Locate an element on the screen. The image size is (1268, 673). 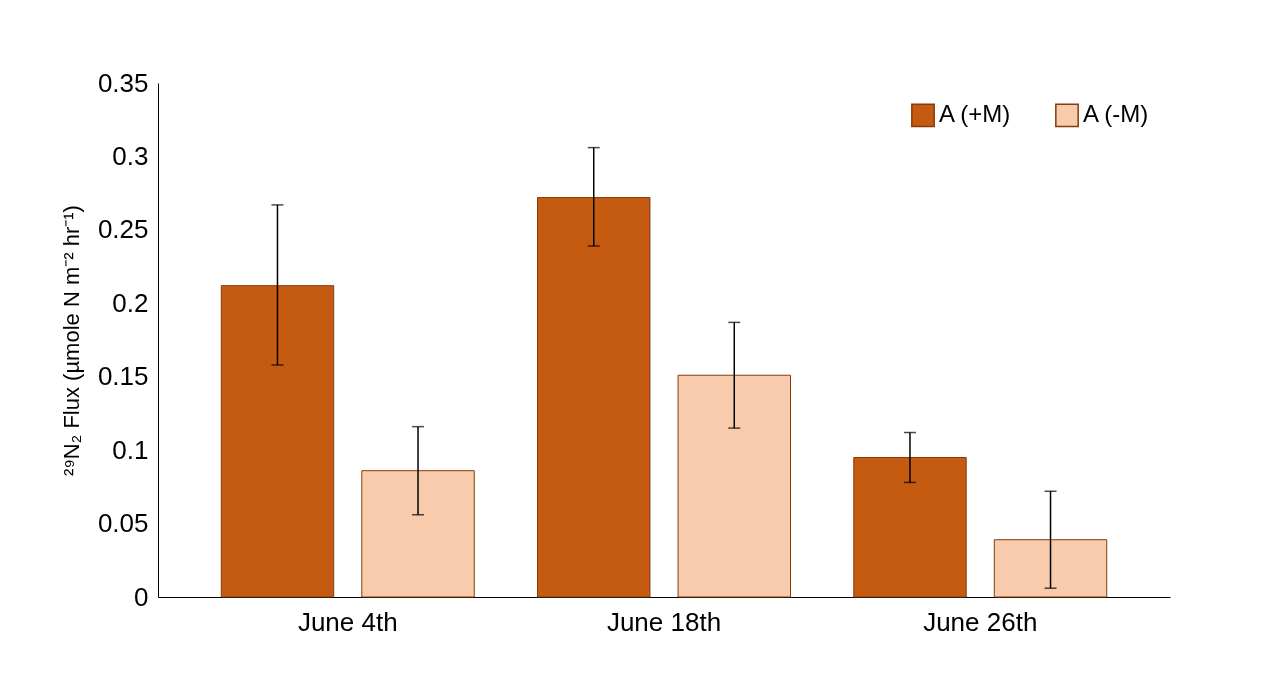
y-tick-label: 0.35 is located at coordinates (123, 82).